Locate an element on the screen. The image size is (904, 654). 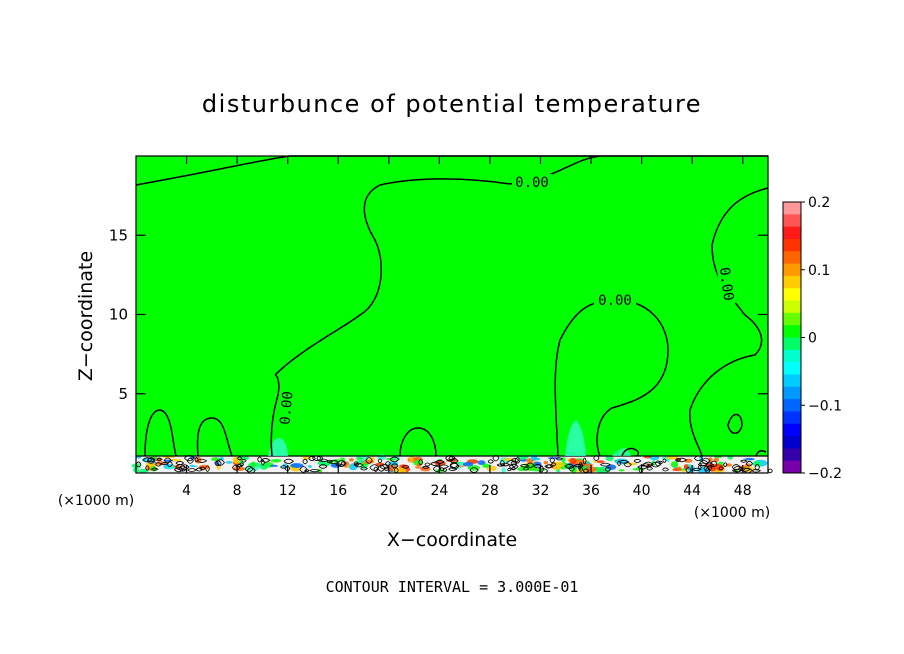
colorbar-tick-label: −0.2 is located at coordinates (825, 474).